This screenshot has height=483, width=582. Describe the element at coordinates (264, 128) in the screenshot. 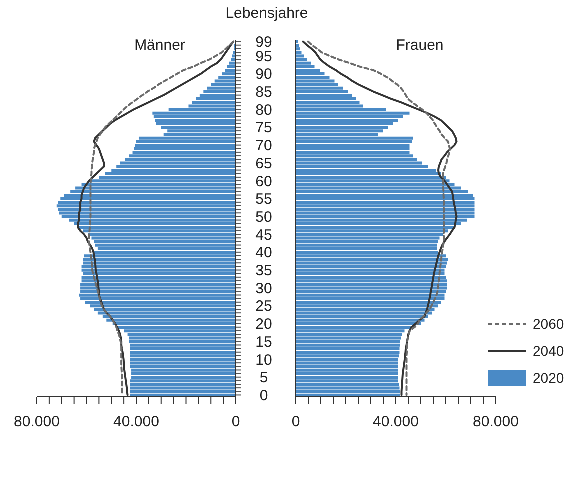

I see `y-tick-label: 75` at that location.